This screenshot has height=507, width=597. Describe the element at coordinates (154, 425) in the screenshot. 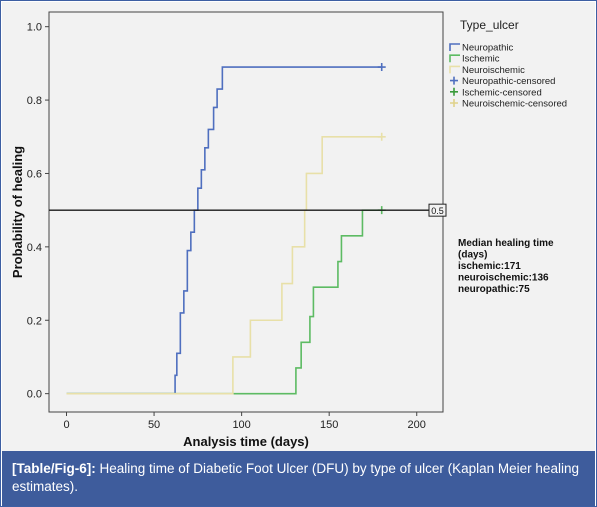

I see `x-tick-label: 50` at that location.